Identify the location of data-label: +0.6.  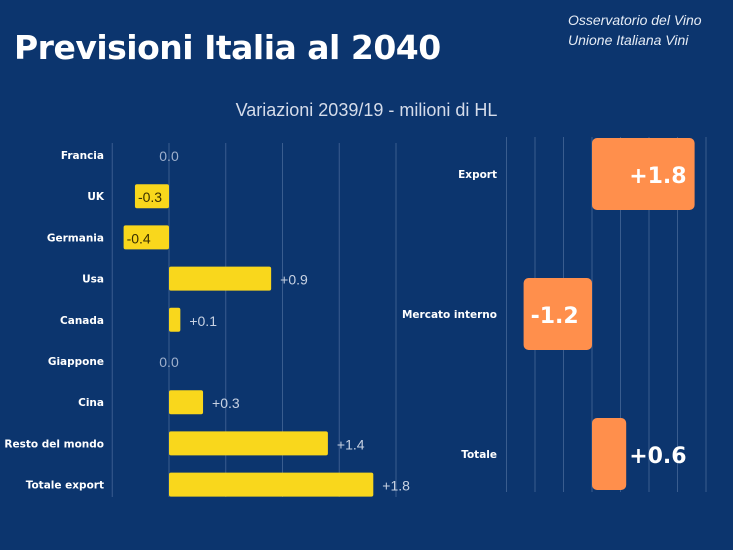
(657, 456).